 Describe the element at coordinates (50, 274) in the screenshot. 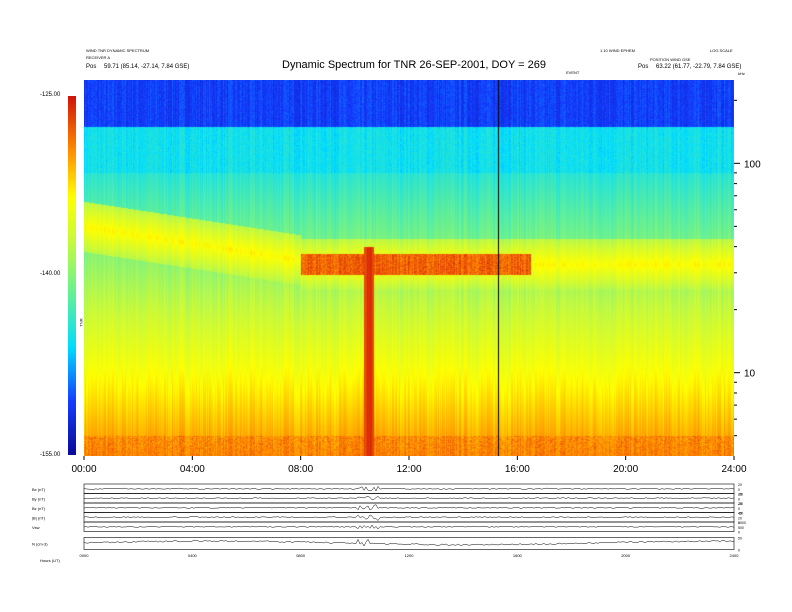

I see `colorbar-tick-mid: -140.00` at that location.